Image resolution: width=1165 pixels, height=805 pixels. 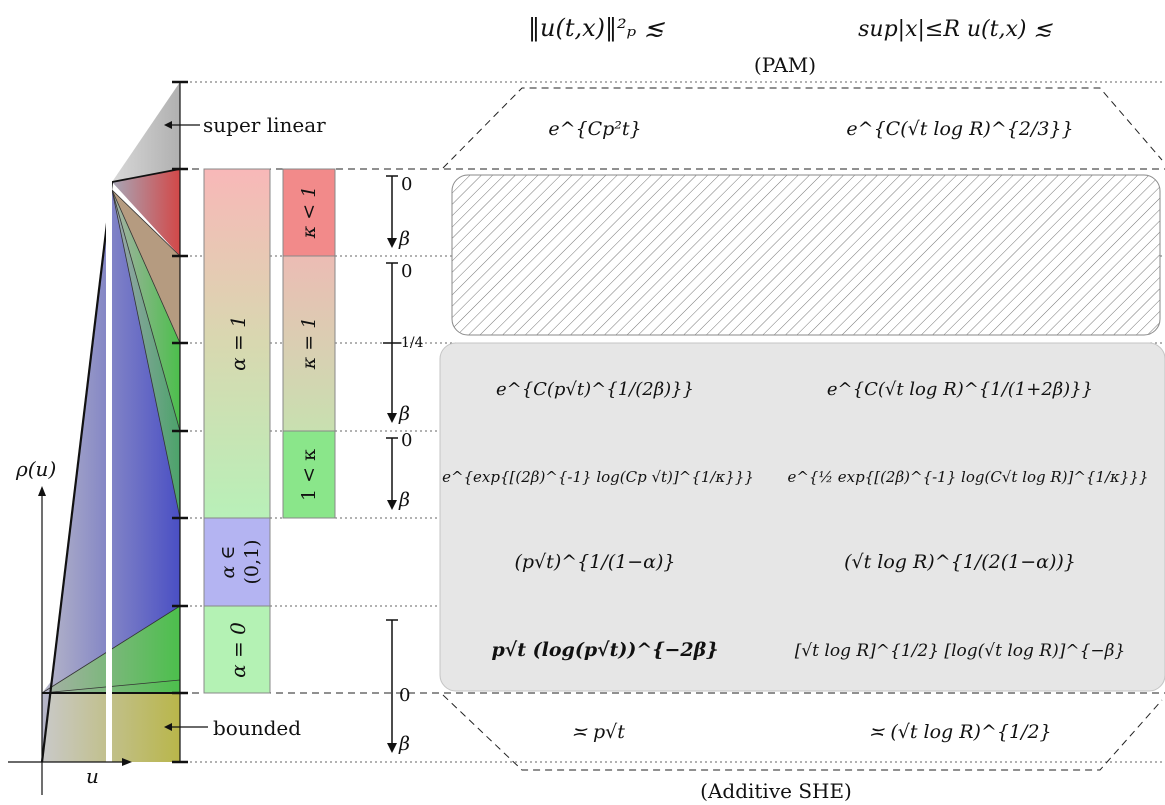 I want to click on beta-label-4: β, so click(x=404, y=744).